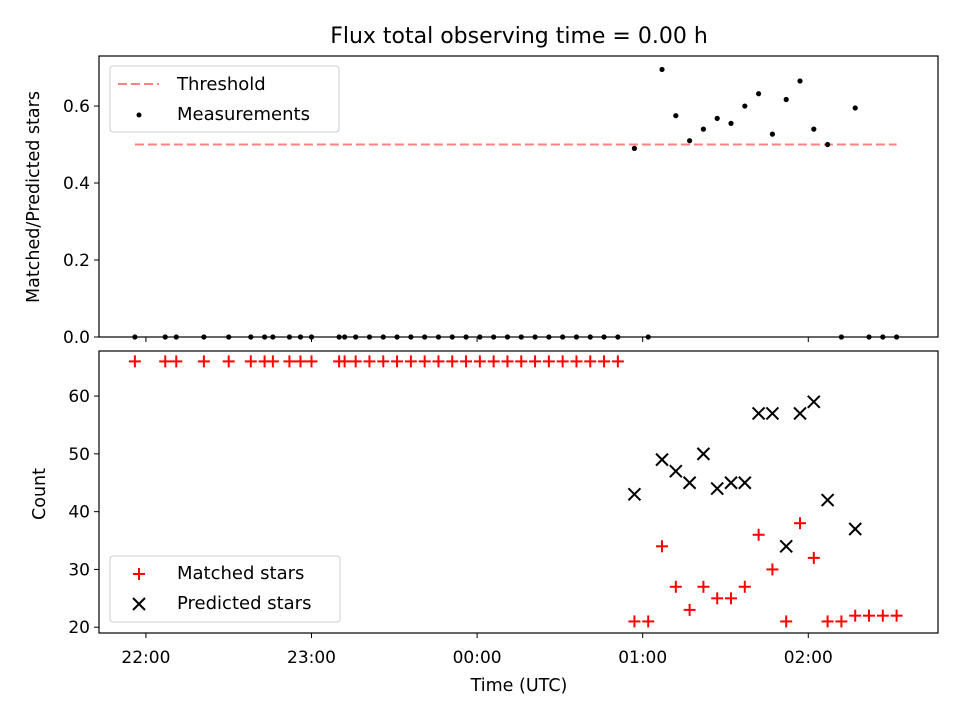  Describe the element at coordinates (139, 574) in the screenshot. I see `matched-stars-legend-swatch` at that location.